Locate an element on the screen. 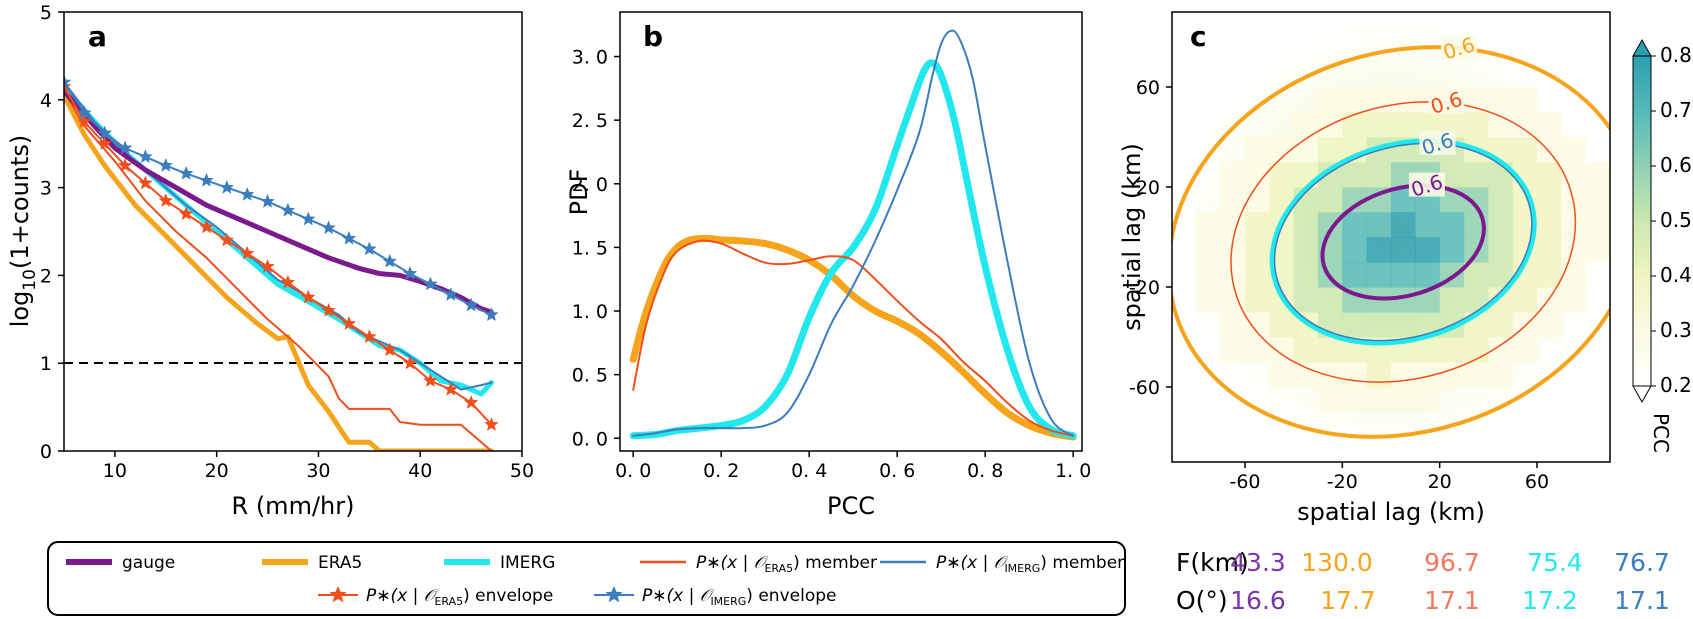 The width and height of the screenshot is (1693, 619). legend-label: IMERG is located at coordinates (527, 563).